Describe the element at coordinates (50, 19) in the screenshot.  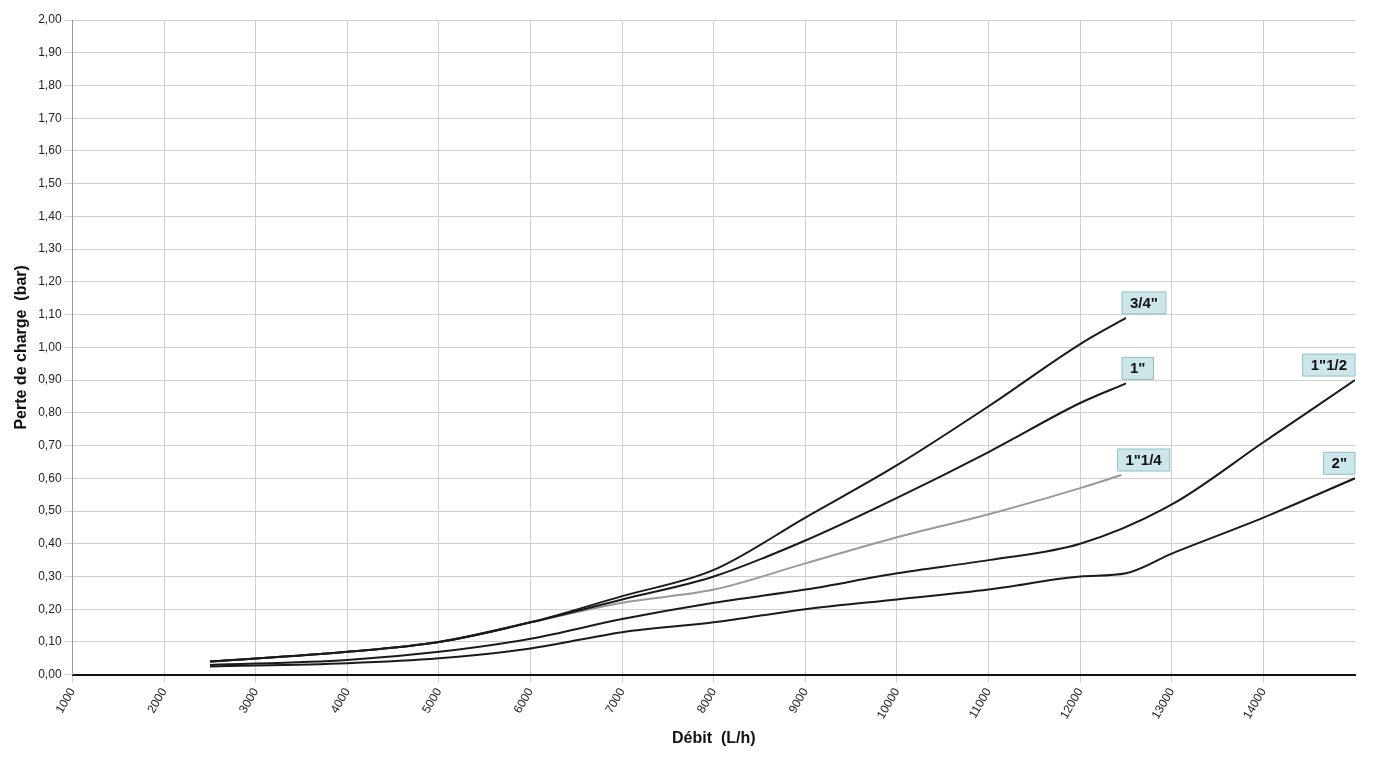
I see `y-tick-label: 2,00` at that location.